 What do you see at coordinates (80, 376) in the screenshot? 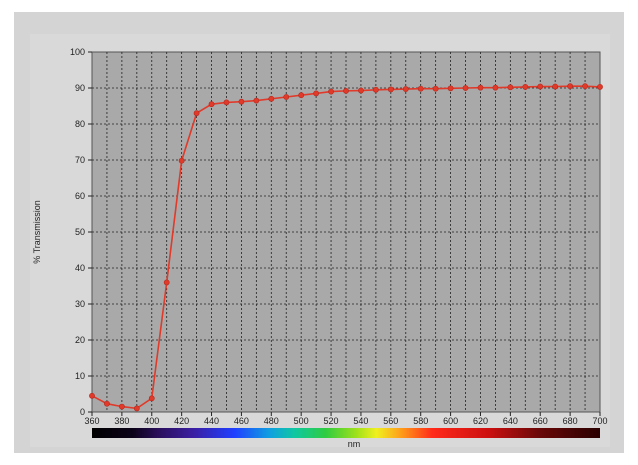
I see `y-tick-label: 10` at bounding box center [80, 376].